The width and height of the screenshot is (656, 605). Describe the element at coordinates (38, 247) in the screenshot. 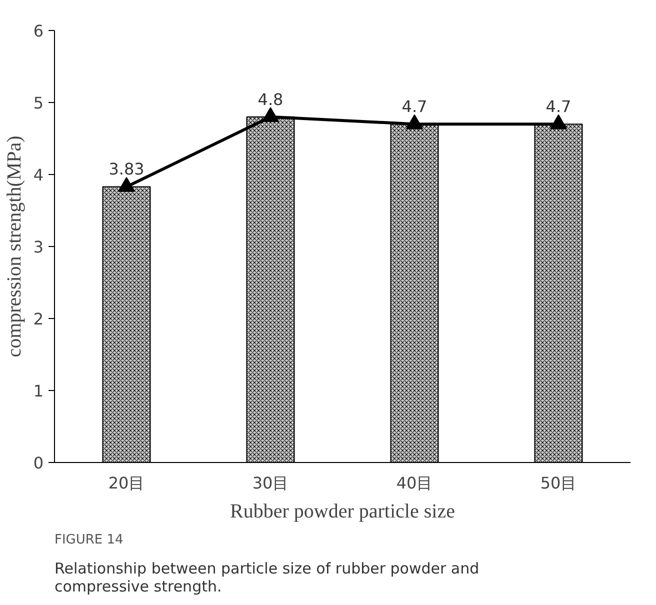

I see `y-tick-label: 3` at that location.